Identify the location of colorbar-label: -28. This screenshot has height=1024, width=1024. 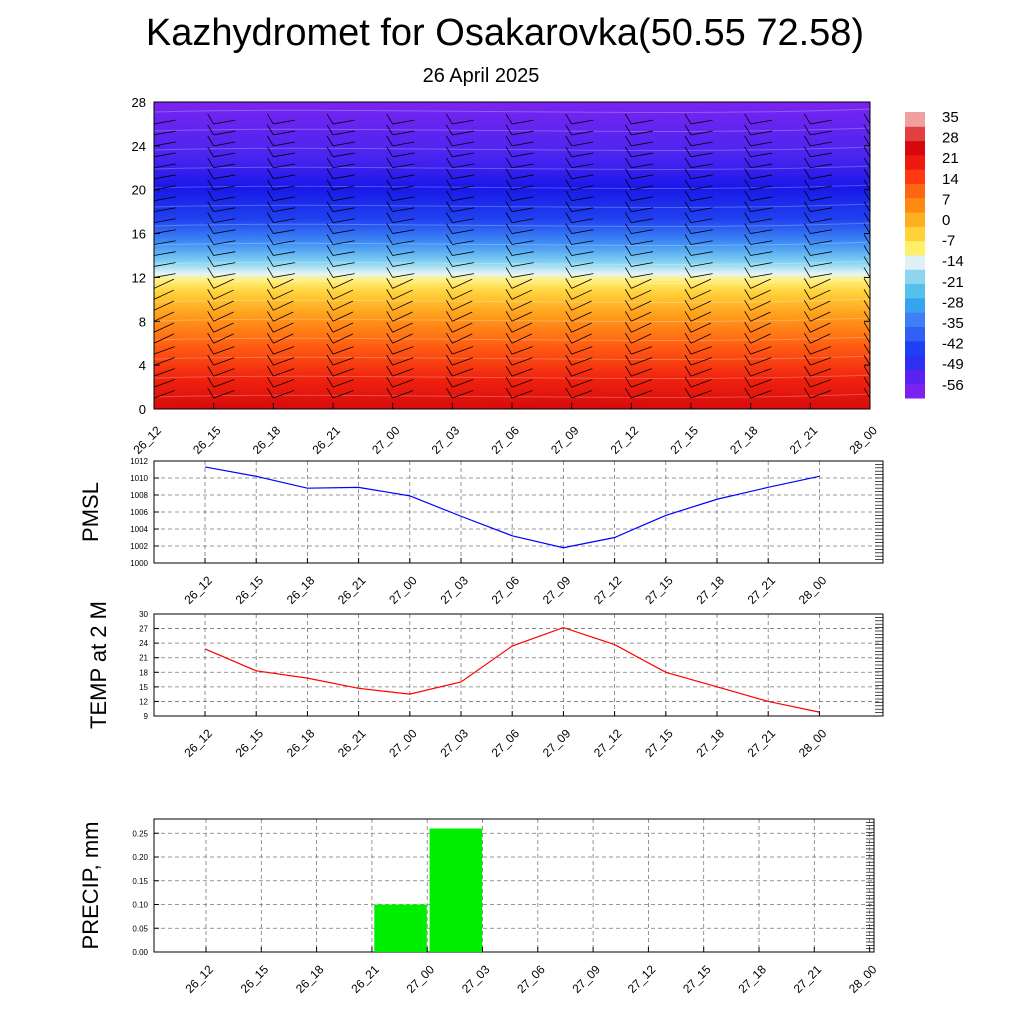
(953, 302).